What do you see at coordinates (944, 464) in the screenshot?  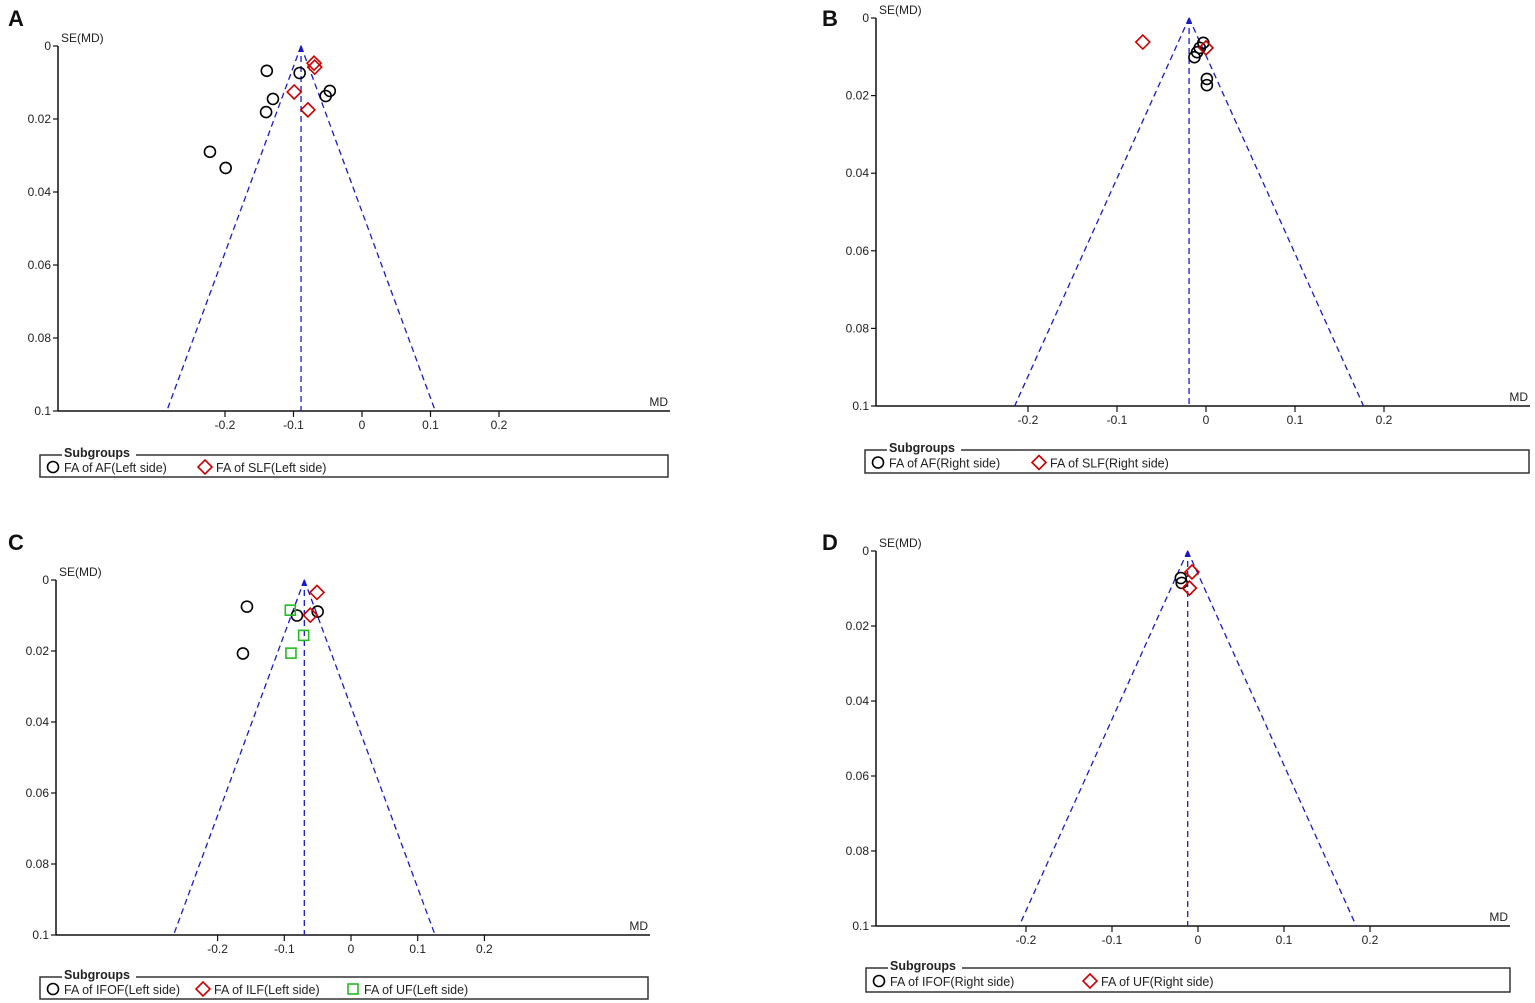 I see `legend-label: FA of AF(Right side)` at bounding box center [944, 464].